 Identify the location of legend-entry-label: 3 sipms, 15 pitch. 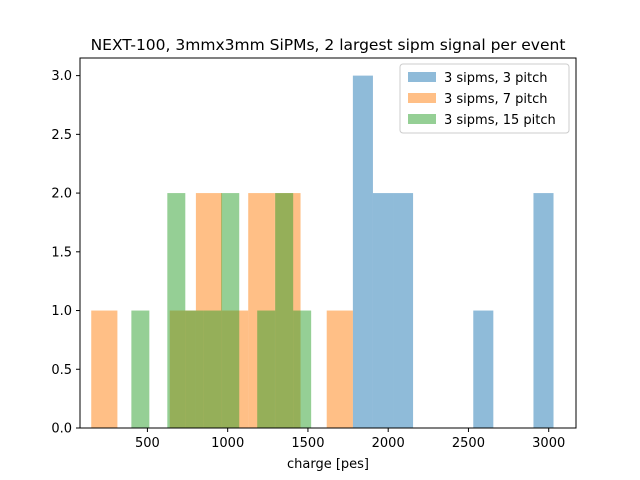
(500, 120).